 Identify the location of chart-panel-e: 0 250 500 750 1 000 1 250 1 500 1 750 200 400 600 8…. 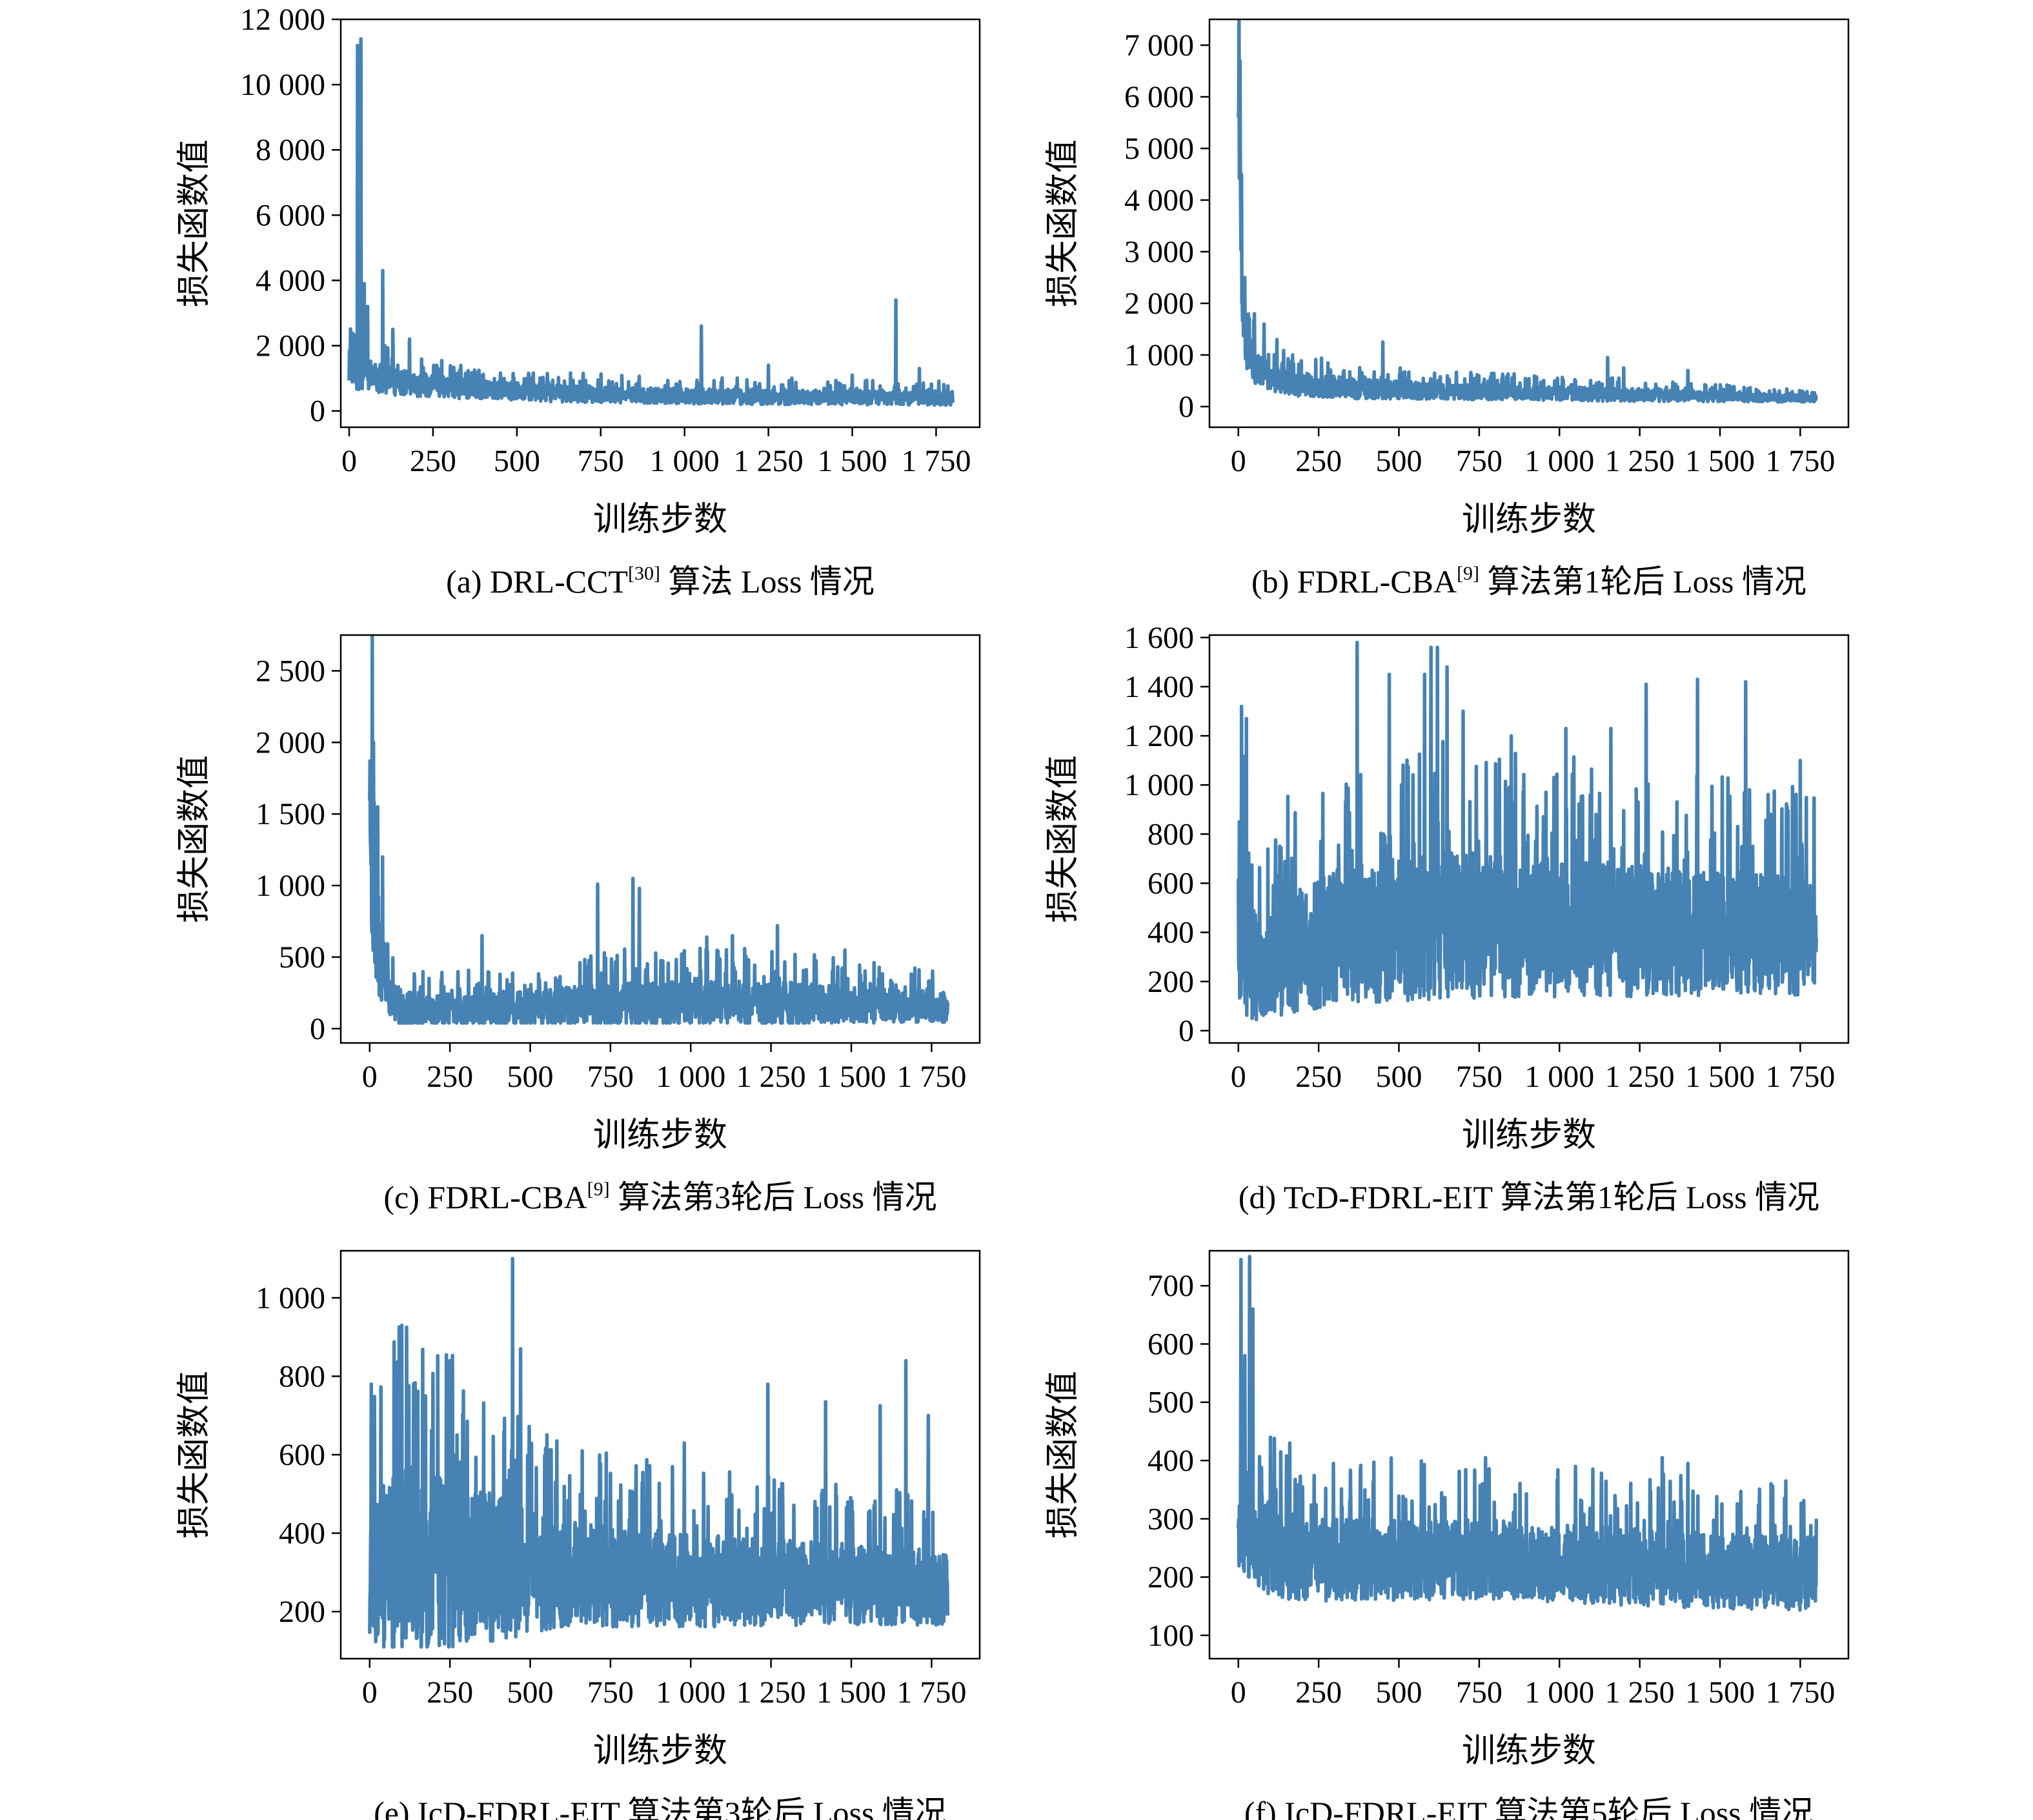
(578, 1534).